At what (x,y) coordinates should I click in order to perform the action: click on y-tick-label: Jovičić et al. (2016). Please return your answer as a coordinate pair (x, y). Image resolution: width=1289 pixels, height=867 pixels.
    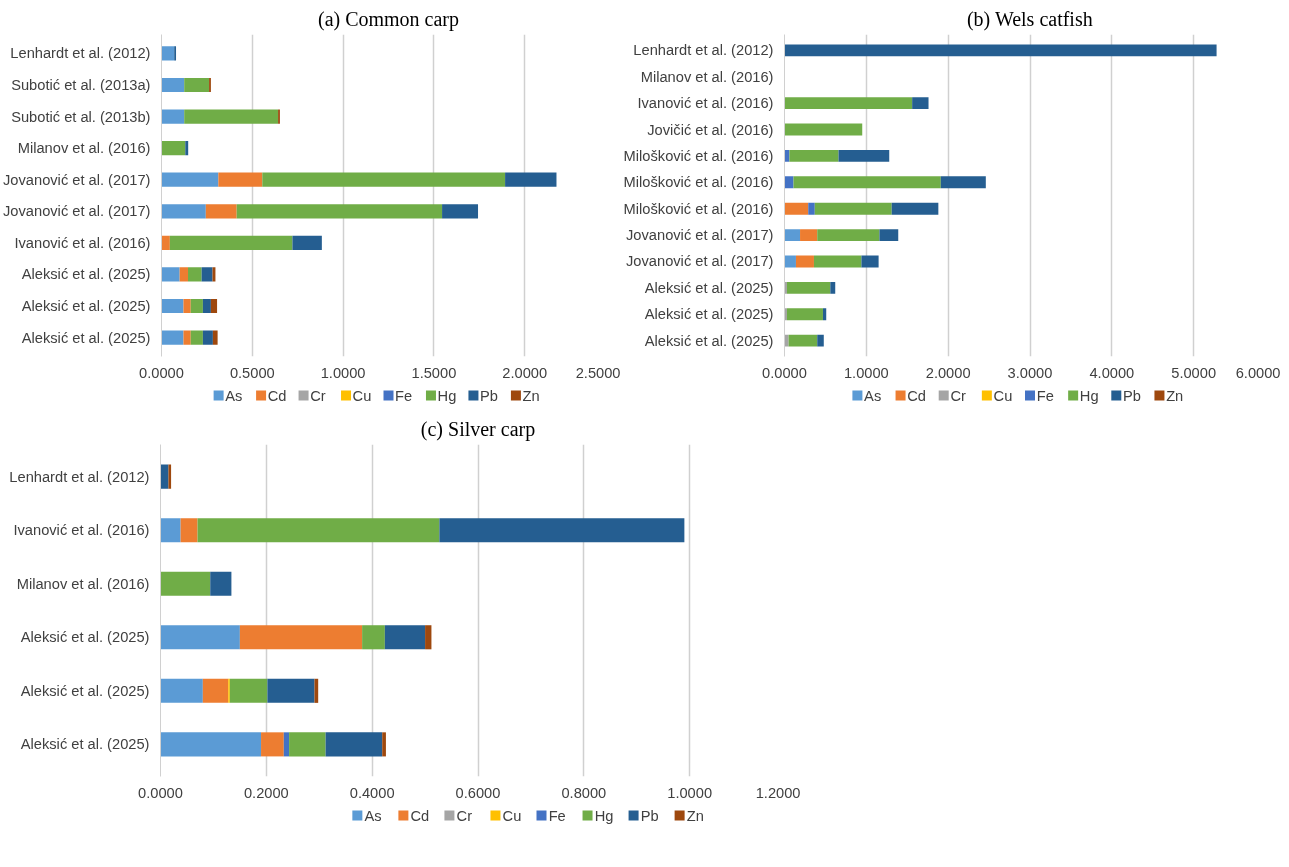
    Looking at the image, I should click on (710, 129).